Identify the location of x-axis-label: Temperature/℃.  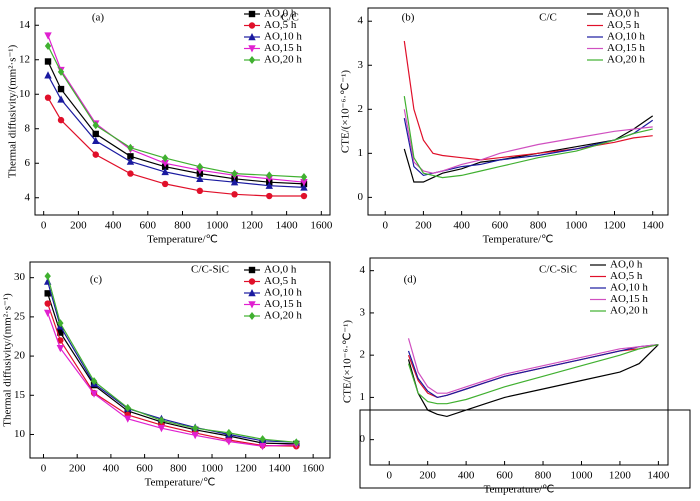
(182, 240).